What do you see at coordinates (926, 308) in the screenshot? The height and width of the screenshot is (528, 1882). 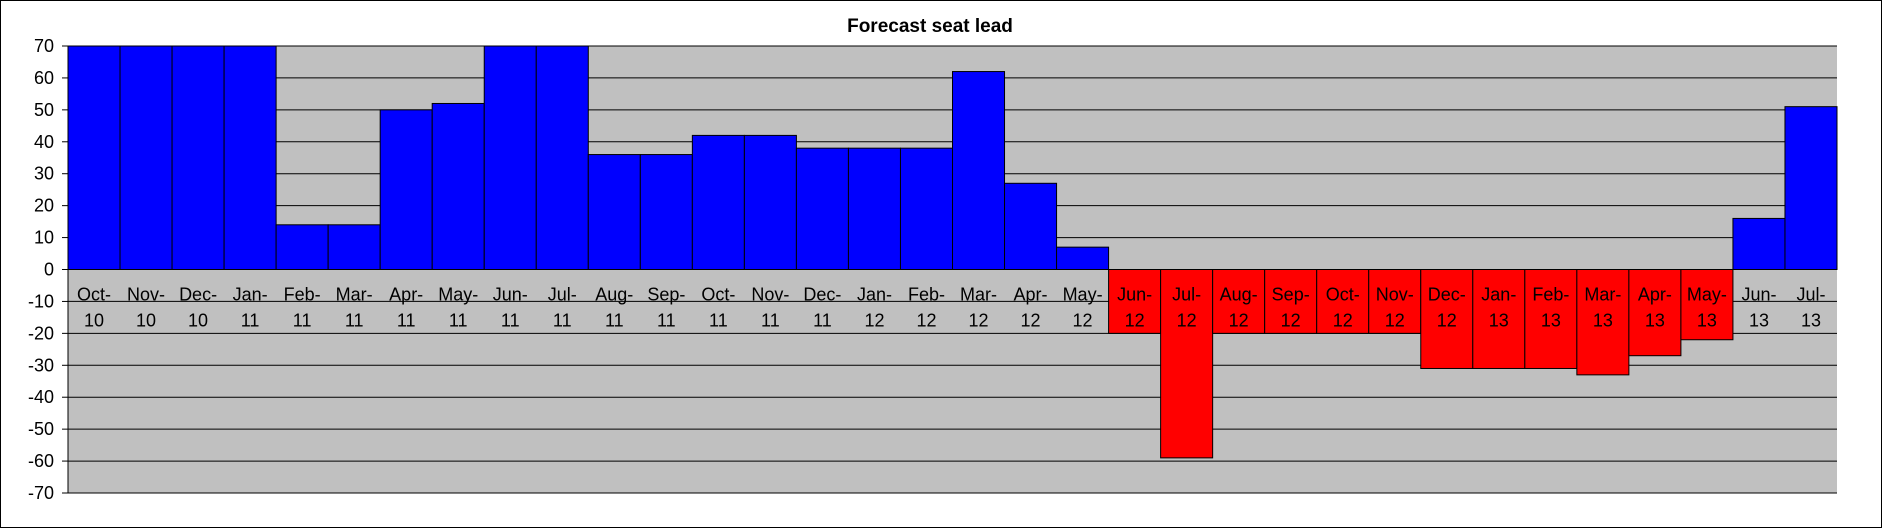 I see `x-tick-label: Feb-12` at bounding box center [926, 308].